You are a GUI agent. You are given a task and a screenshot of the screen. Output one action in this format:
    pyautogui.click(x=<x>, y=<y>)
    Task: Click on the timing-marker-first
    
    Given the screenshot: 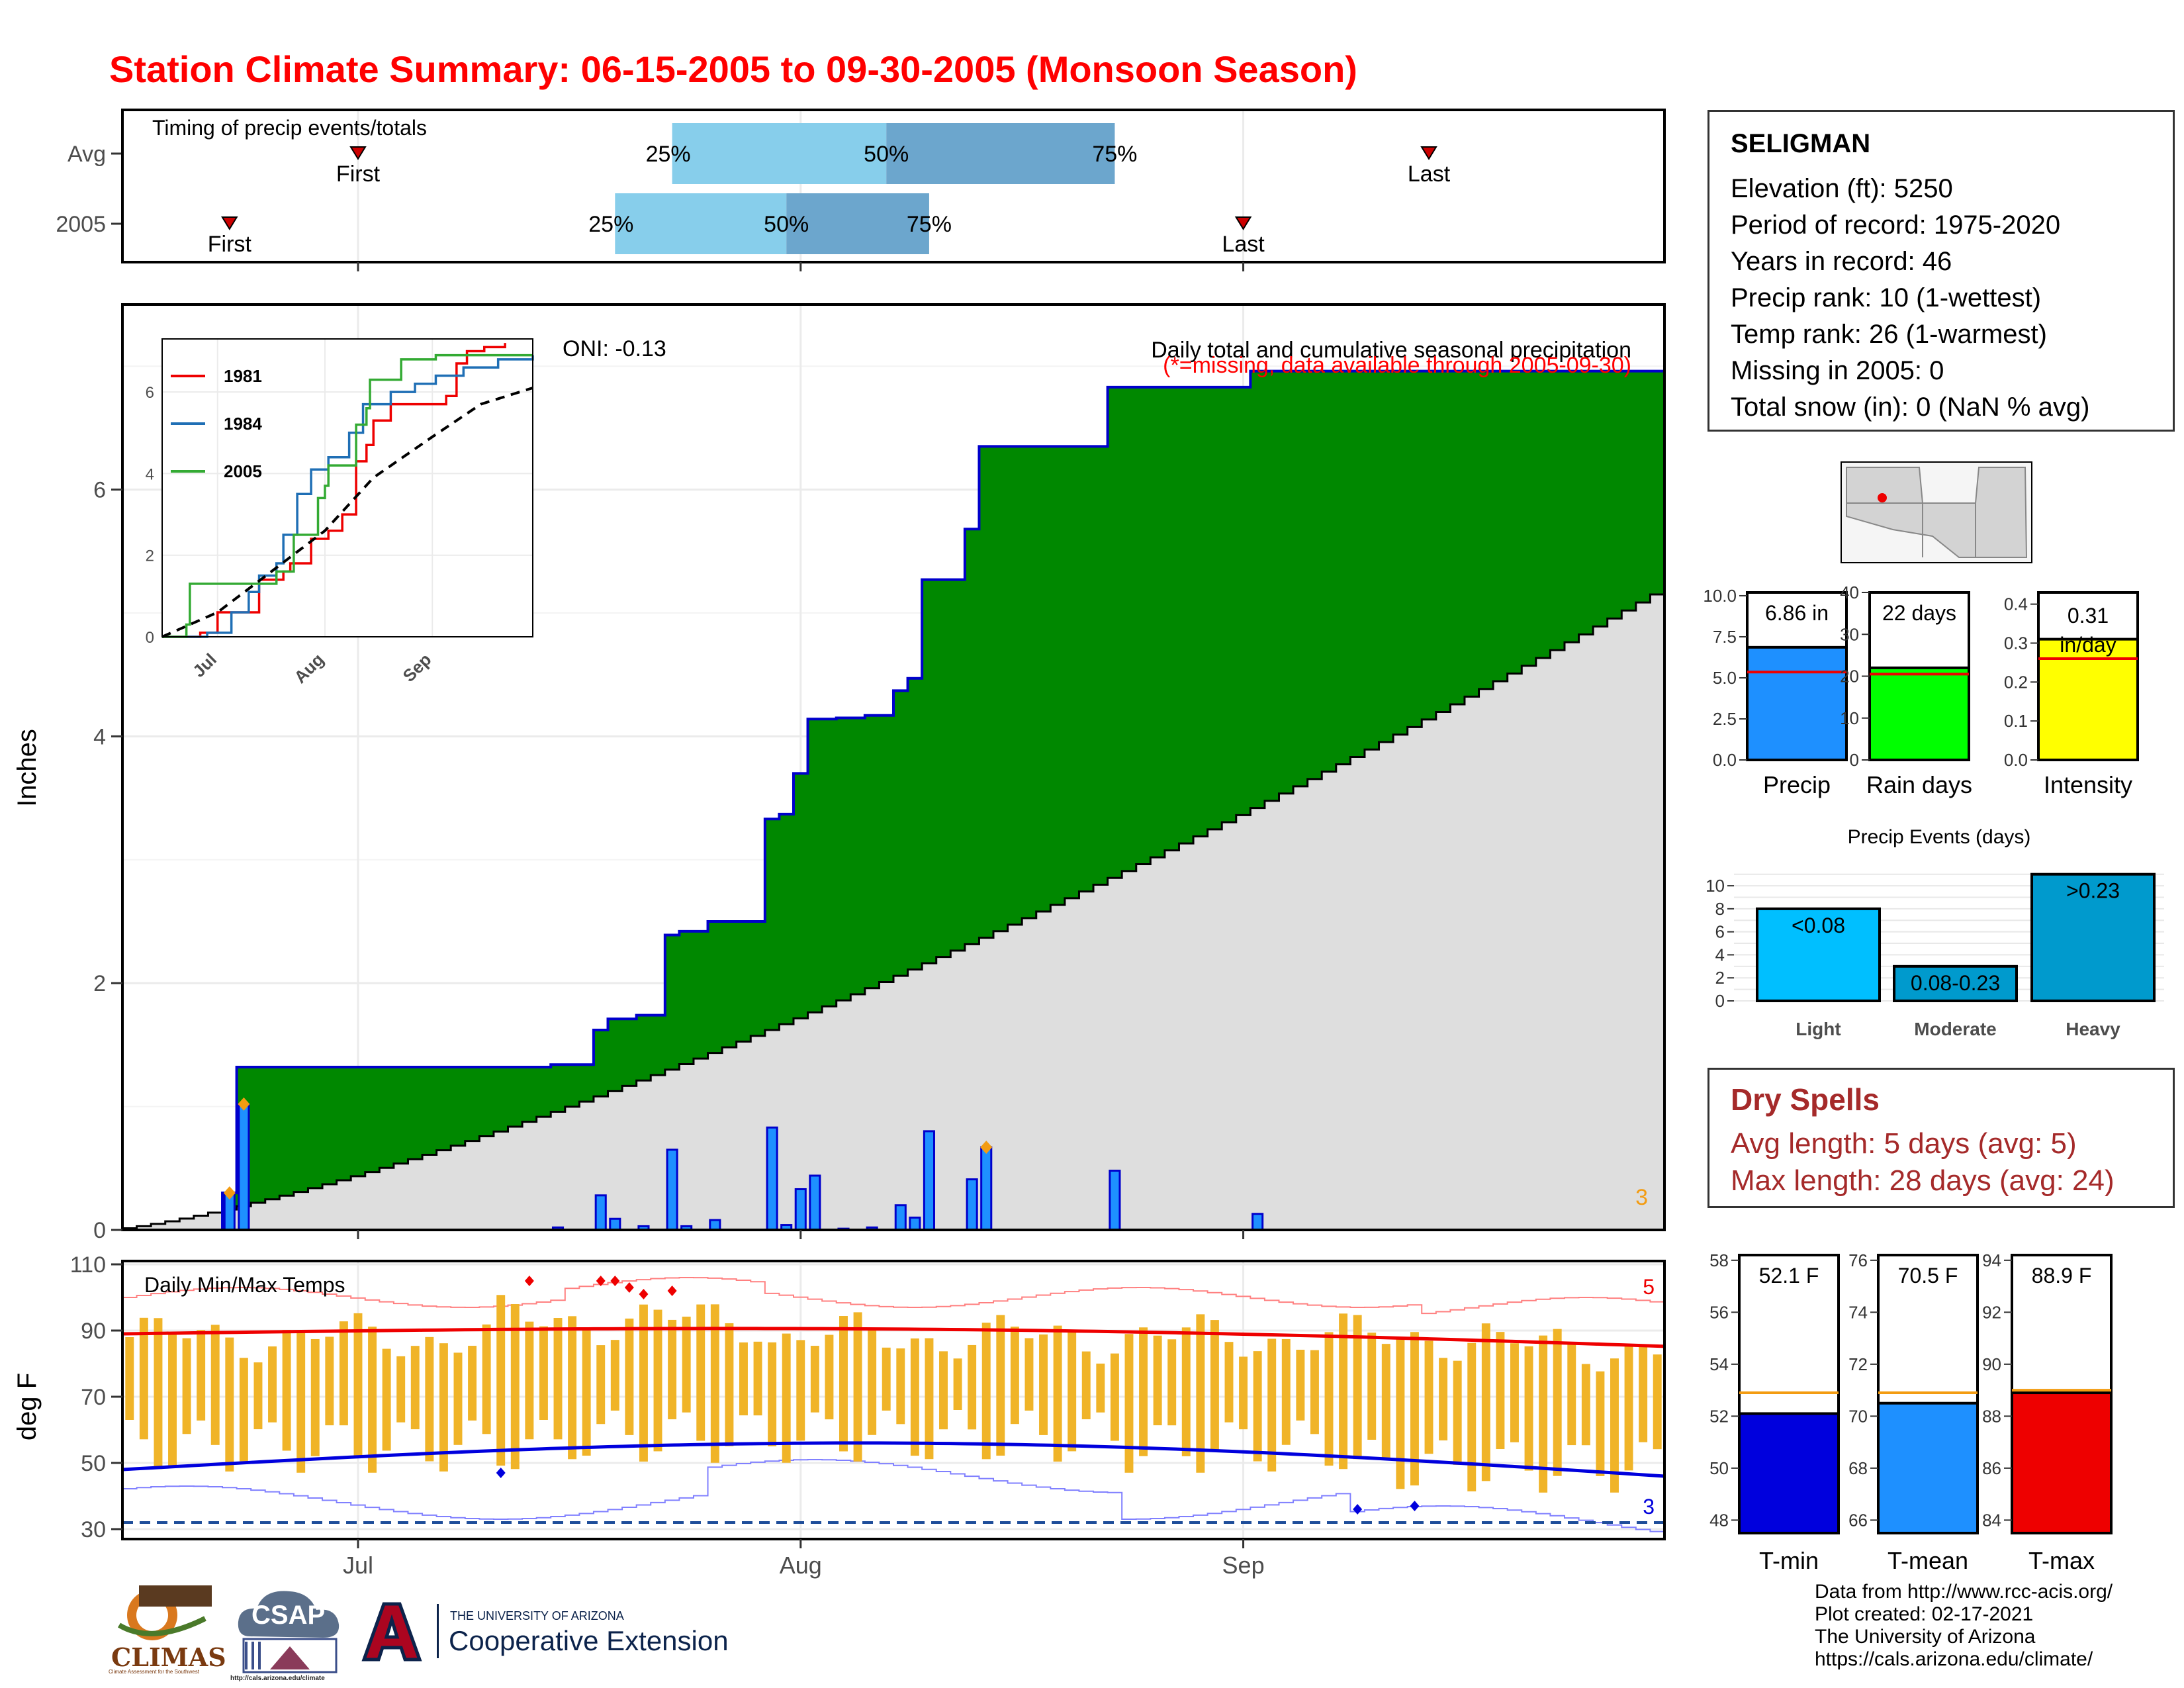 What is the action you would take?
    pyautogui.click(x=358, y=153)
    